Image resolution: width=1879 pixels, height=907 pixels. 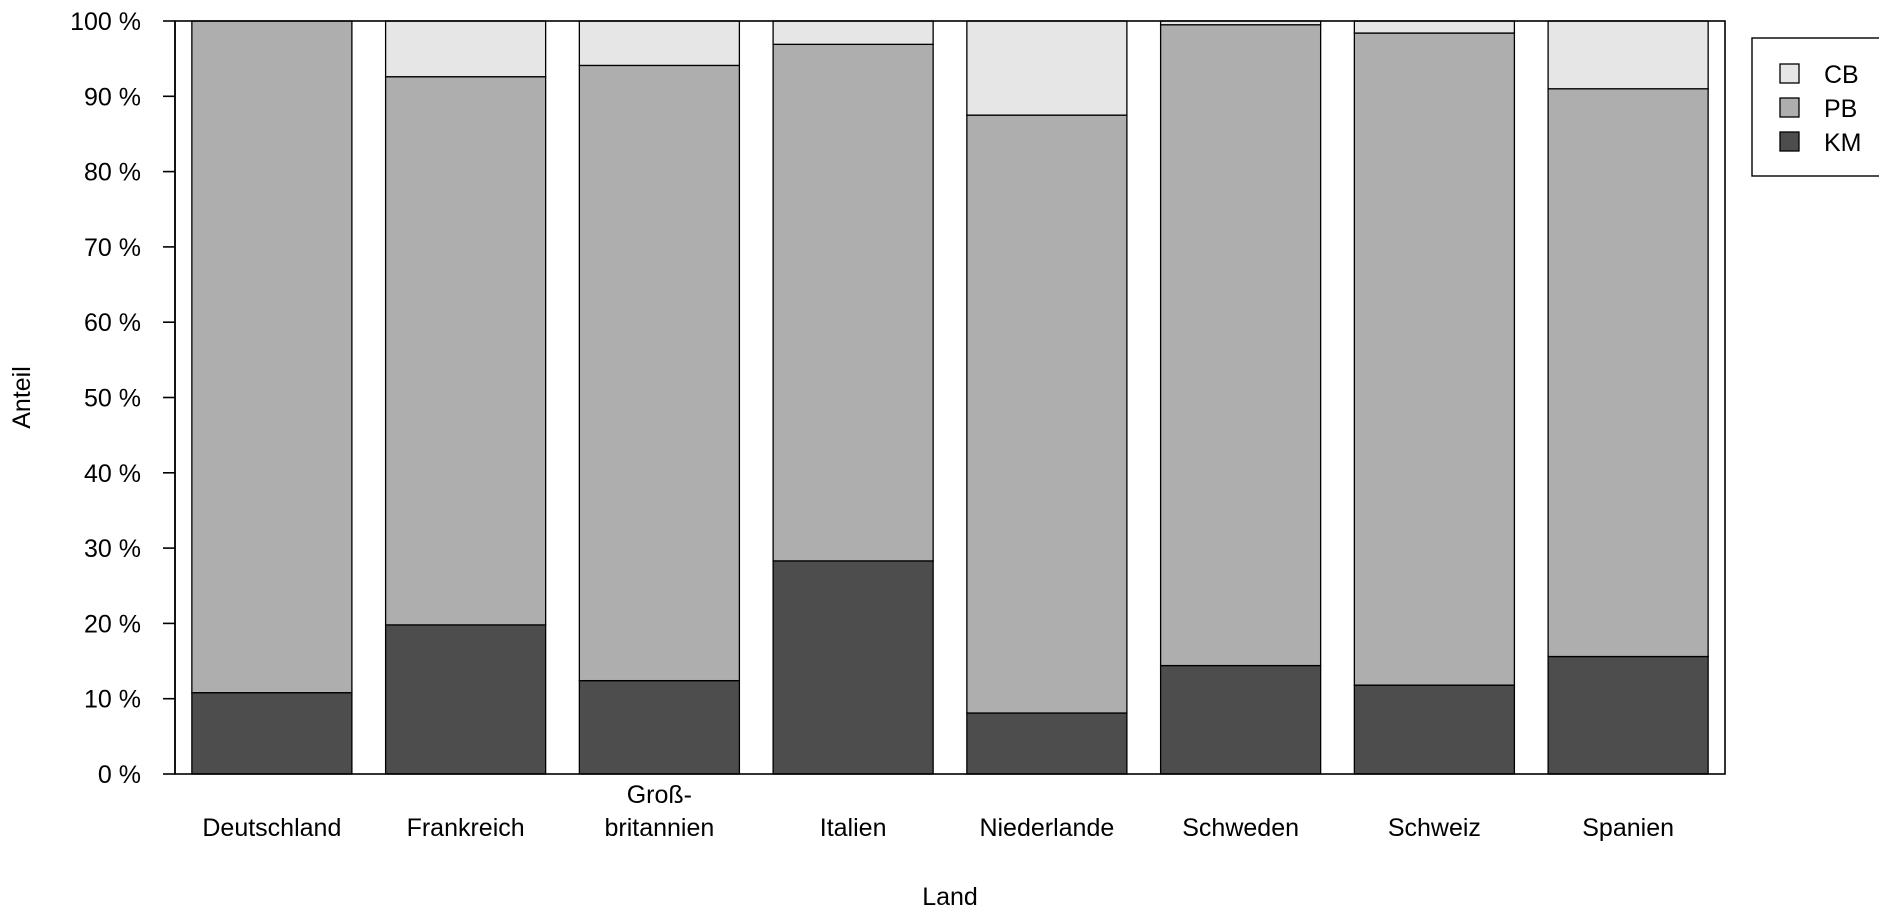 What do you see at coordinates (1628, 828) in the screenshot?
I see `x-tick-label: Spanien` at bounding box center [1628, 828].